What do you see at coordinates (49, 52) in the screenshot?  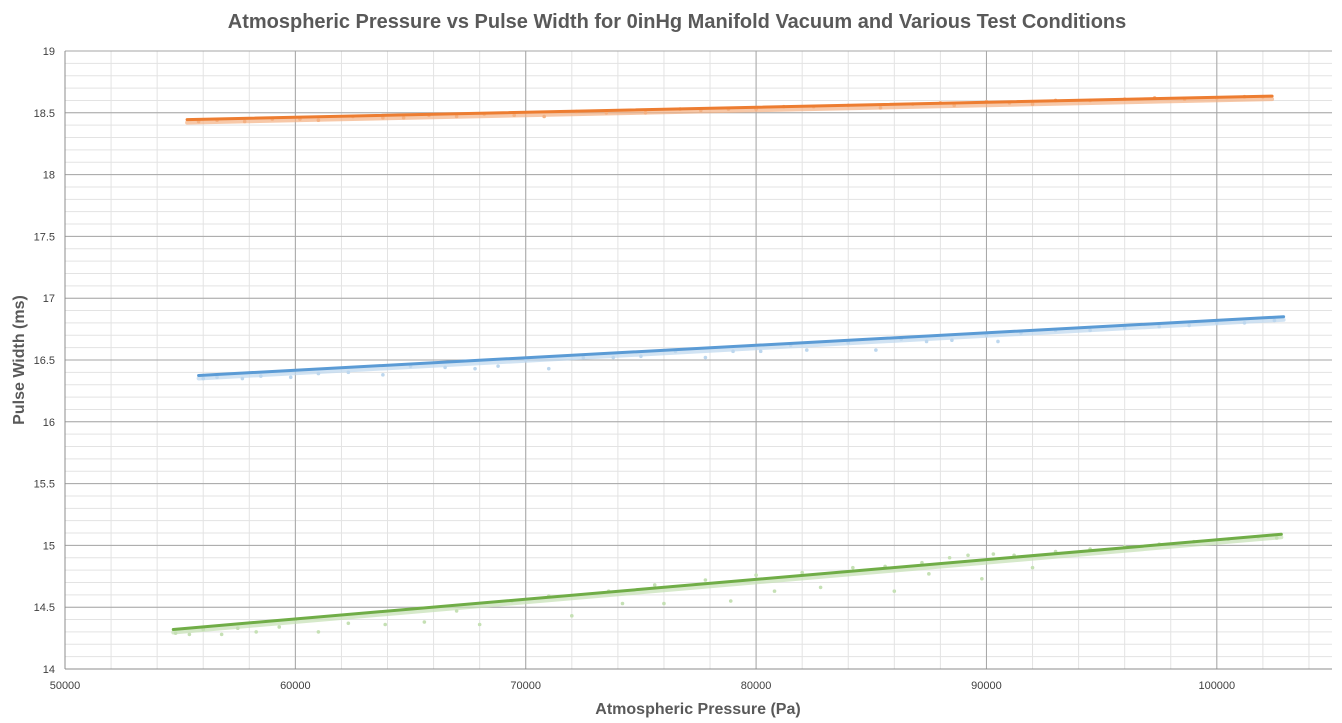 I see `y-tick-label: 19` at bounding box center [49, 52].